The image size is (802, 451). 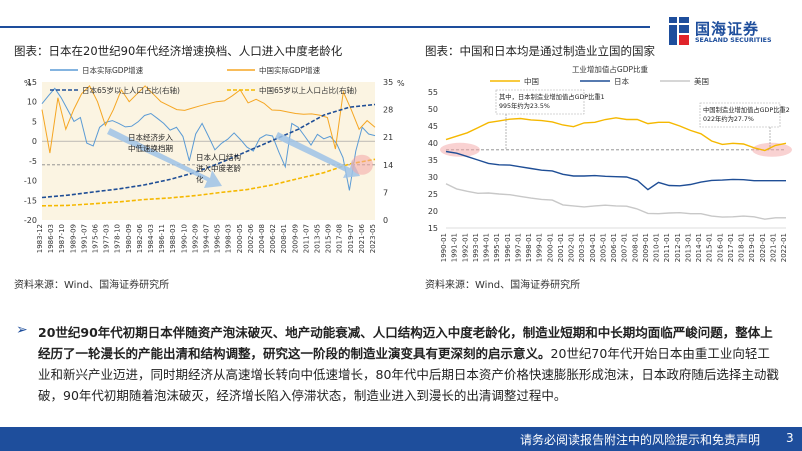 I want to click on x-tick-label: 1978-10, so click(x=118, y=238).